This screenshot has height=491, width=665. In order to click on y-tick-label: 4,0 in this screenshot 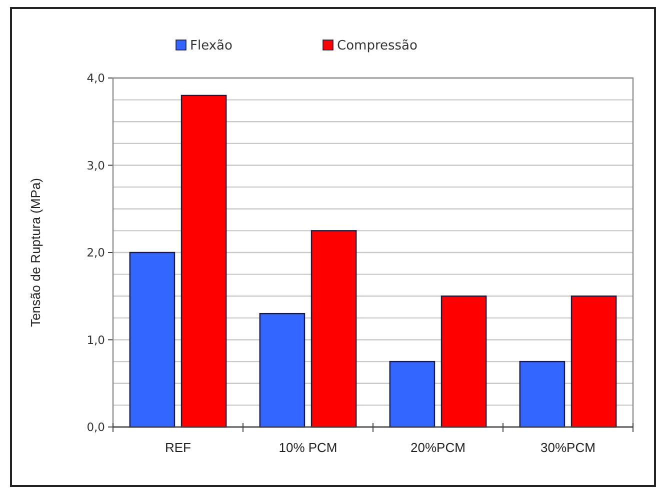, I will do `click(95, 78)`.